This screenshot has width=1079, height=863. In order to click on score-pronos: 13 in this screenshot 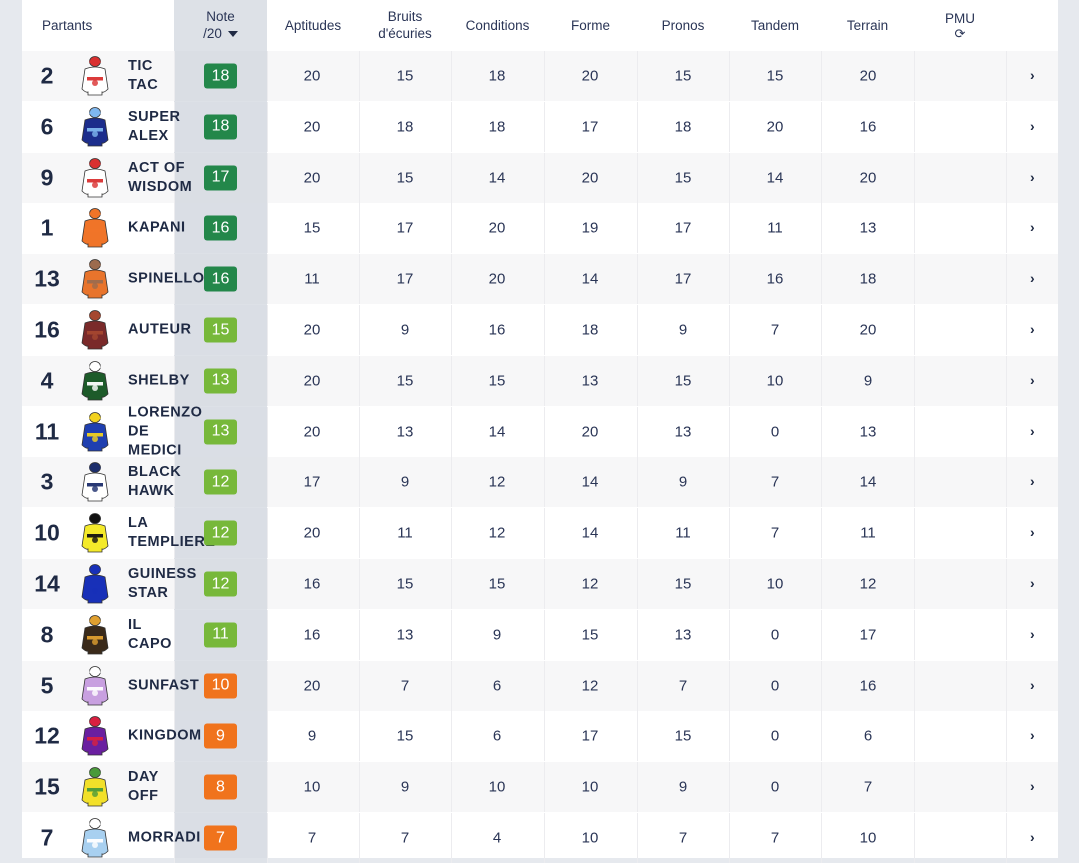, I will do `click(683, 432)`.